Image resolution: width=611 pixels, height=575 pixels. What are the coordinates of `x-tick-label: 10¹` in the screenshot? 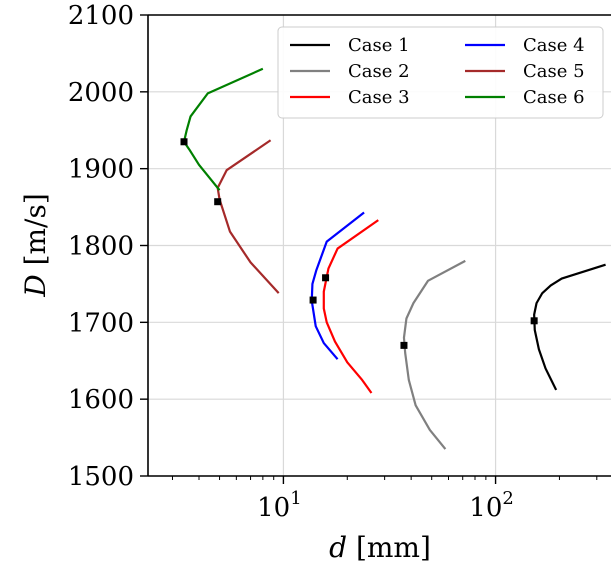 It's located at (279, 505).